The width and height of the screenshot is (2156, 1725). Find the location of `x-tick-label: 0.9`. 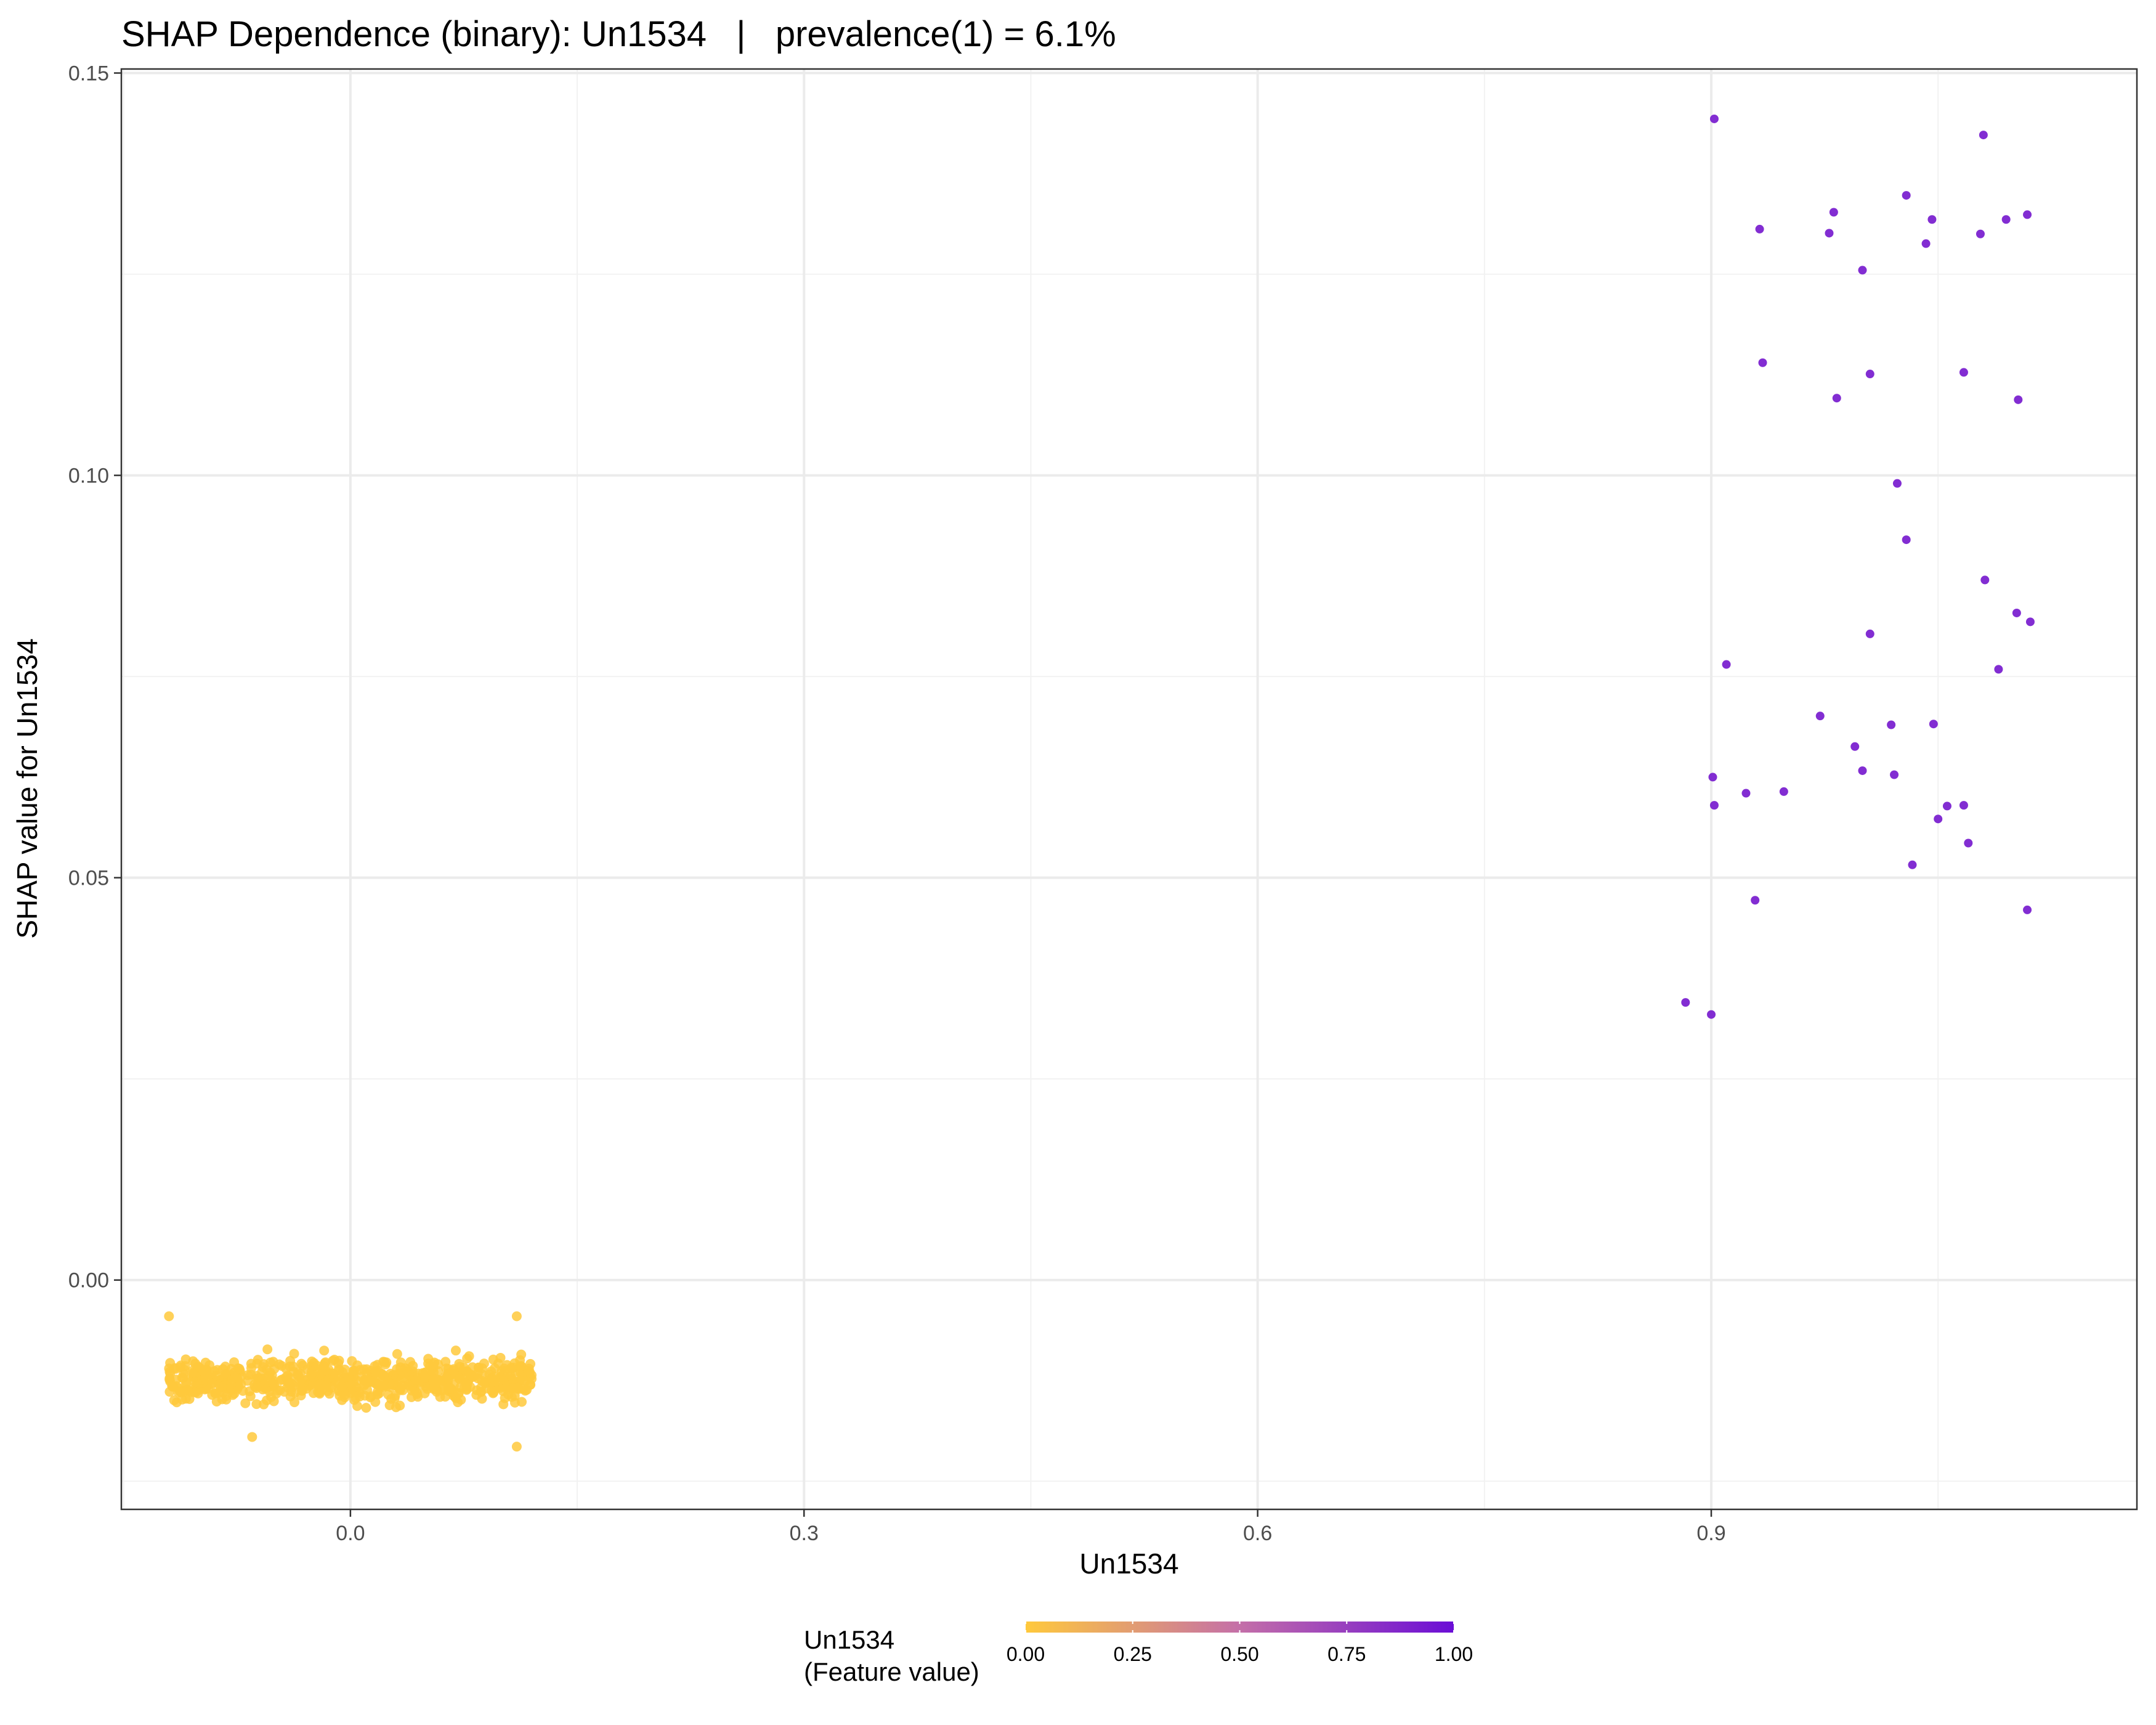

x-tick-label: 0.9 is located at coordinates (1710, 1533).